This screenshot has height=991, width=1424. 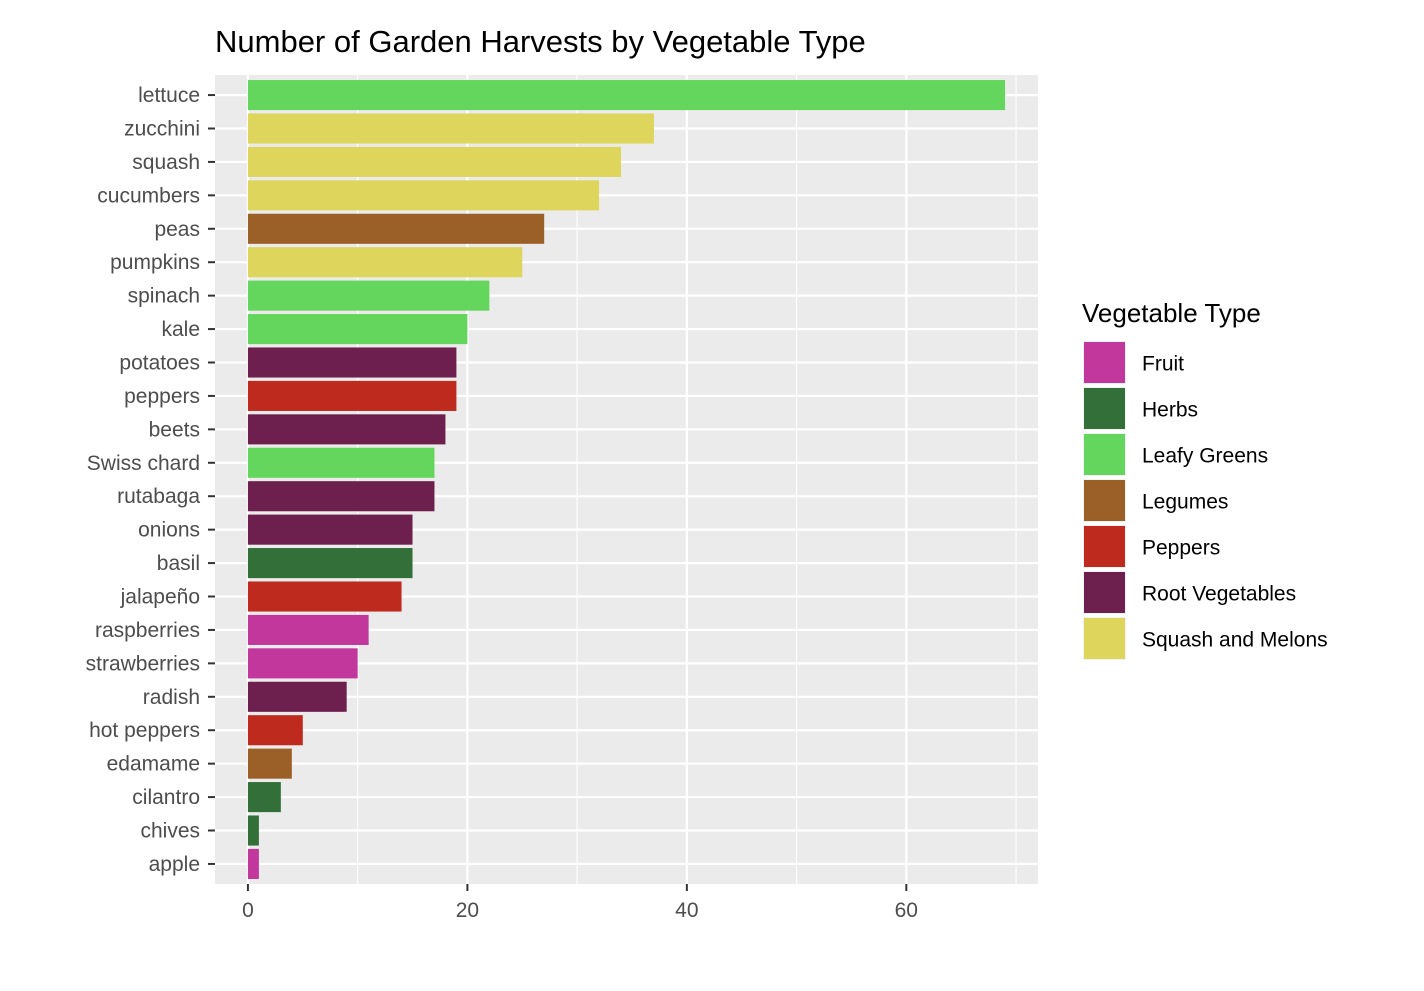 I want to click on legend-label: Peppers, so click(x=1181, y=548).